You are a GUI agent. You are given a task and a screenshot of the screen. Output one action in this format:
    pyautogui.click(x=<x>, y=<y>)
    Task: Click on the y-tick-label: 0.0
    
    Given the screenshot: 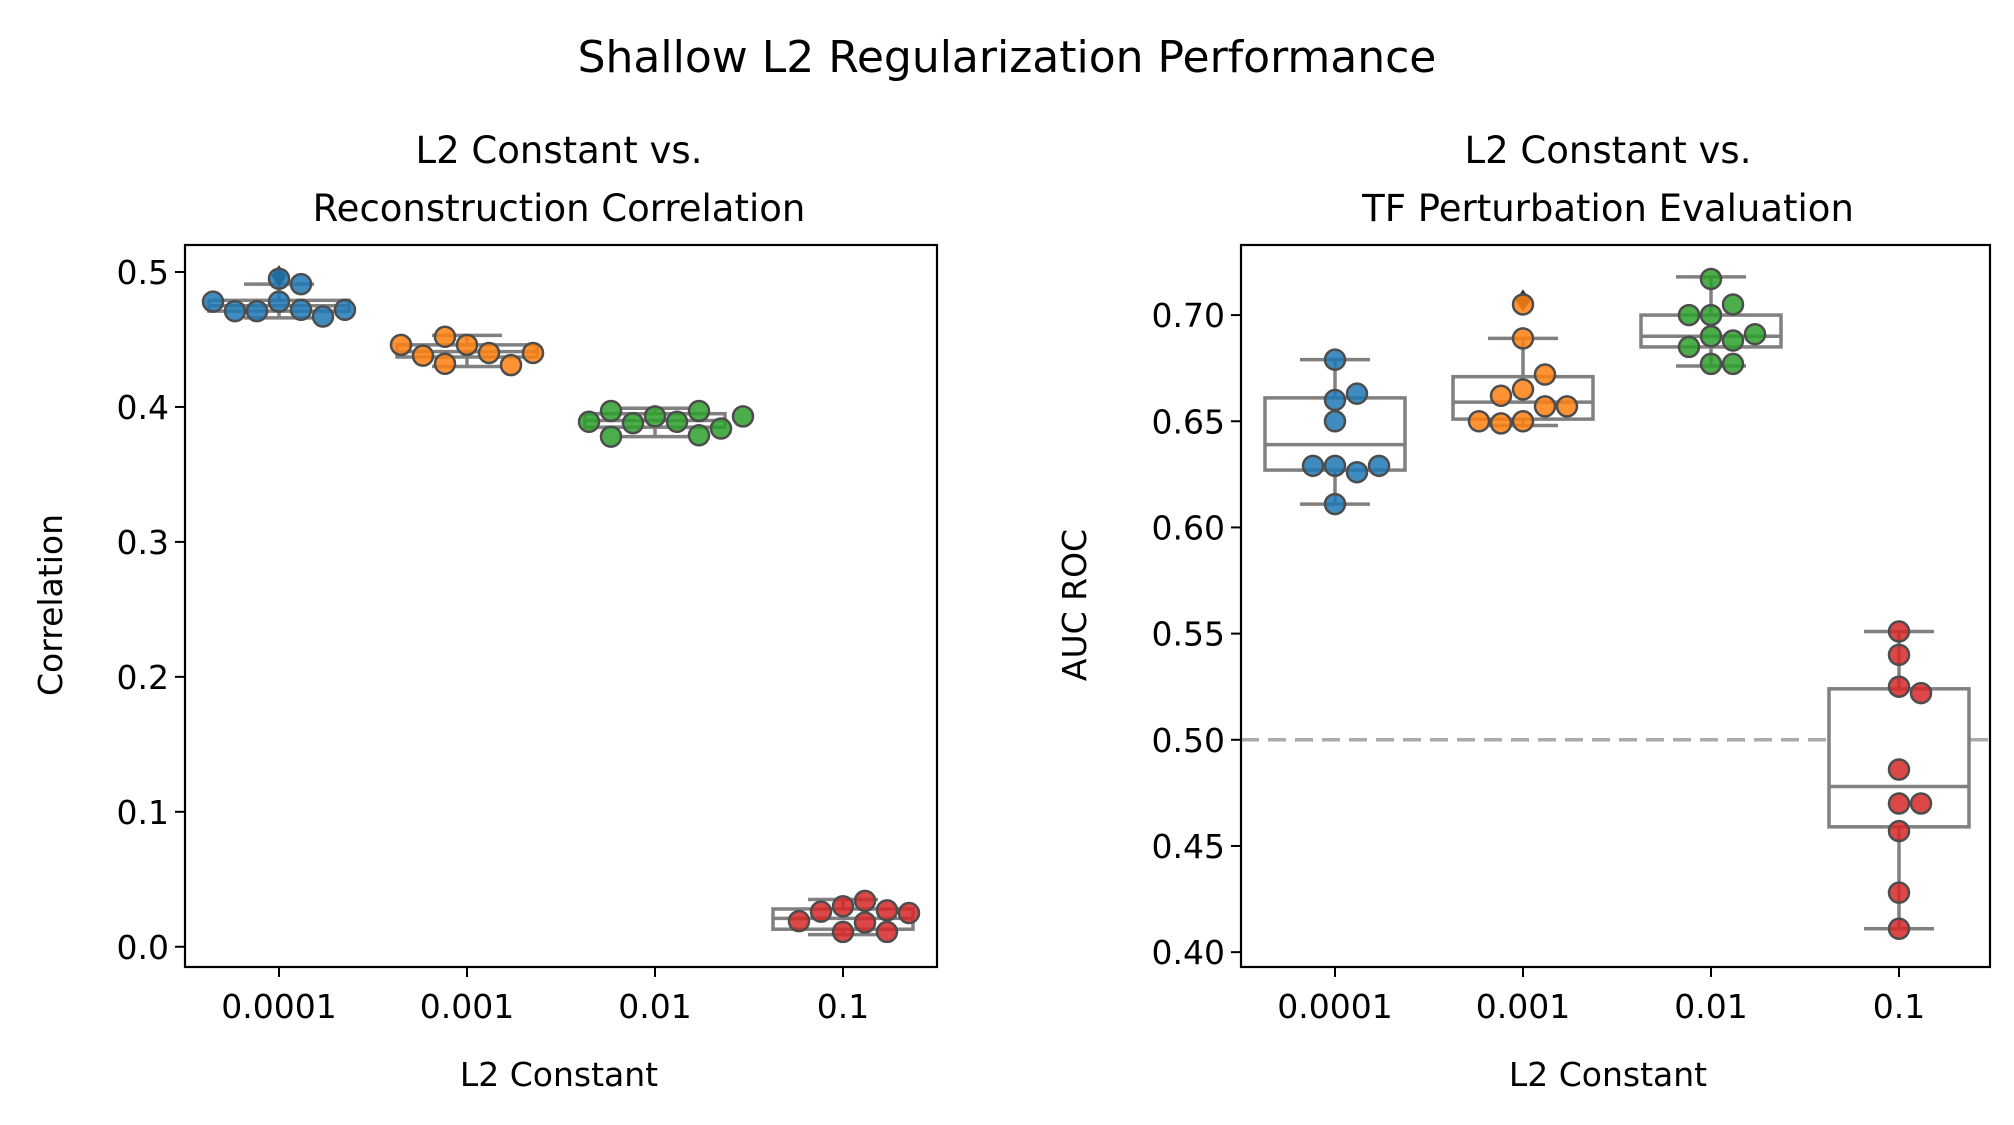 What is the action you would take?
    pyautogui.click(x=143, y=947)
    